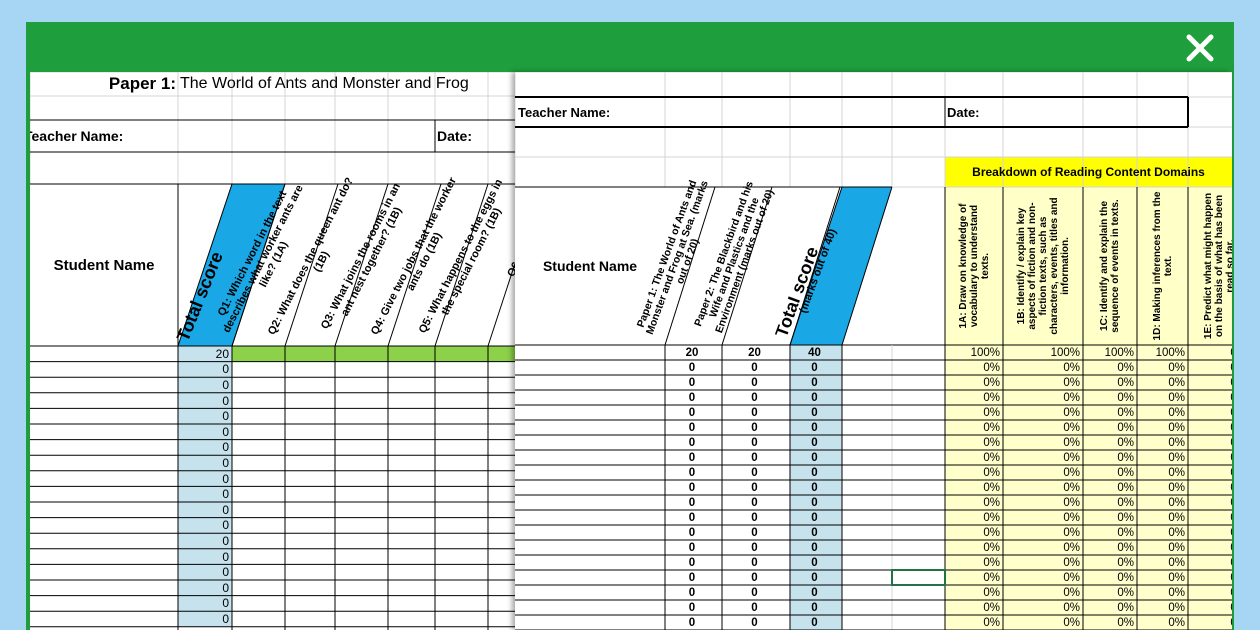 This screenshot has height=630, width=1260. Describe the element at coordinates (963, 112) in the screenshot. I see `date-label: Date:` at that location.